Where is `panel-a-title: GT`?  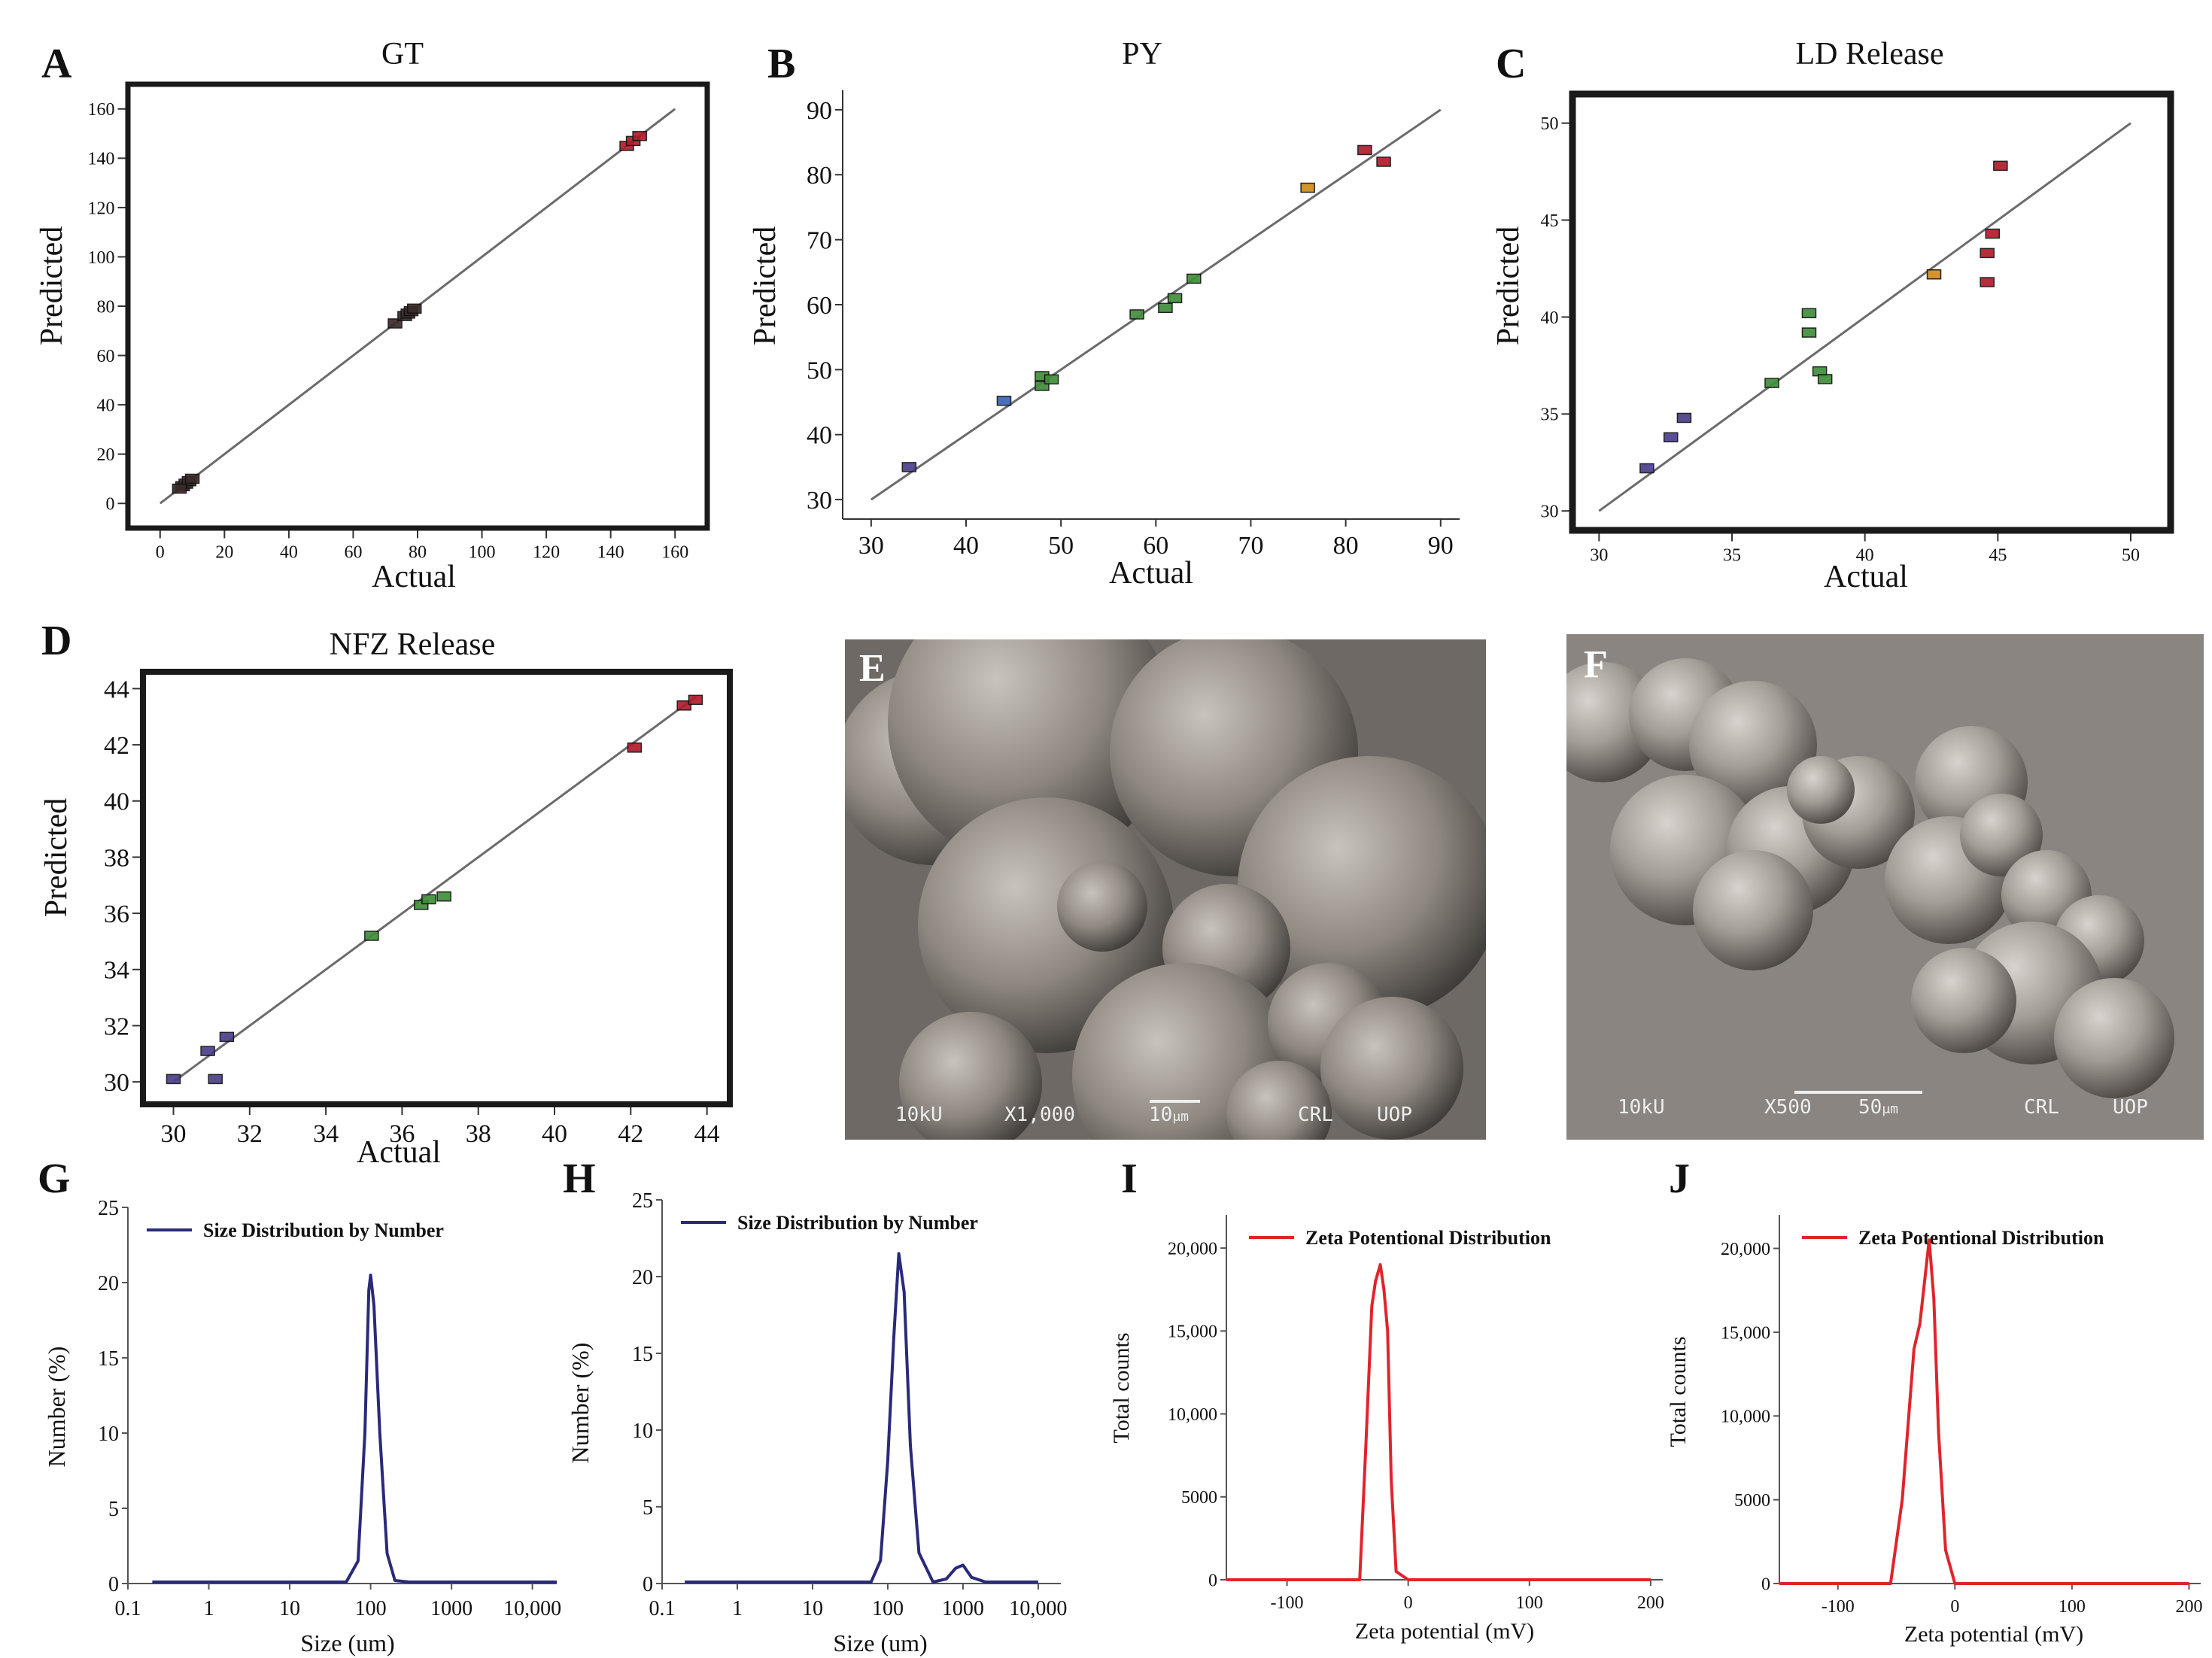
panel-a-title: GT is located at coordinates (402, 54).